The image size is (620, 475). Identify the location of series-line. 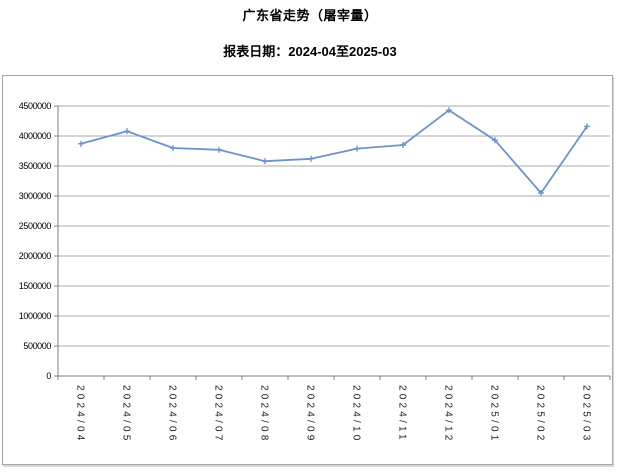
(334, 151).